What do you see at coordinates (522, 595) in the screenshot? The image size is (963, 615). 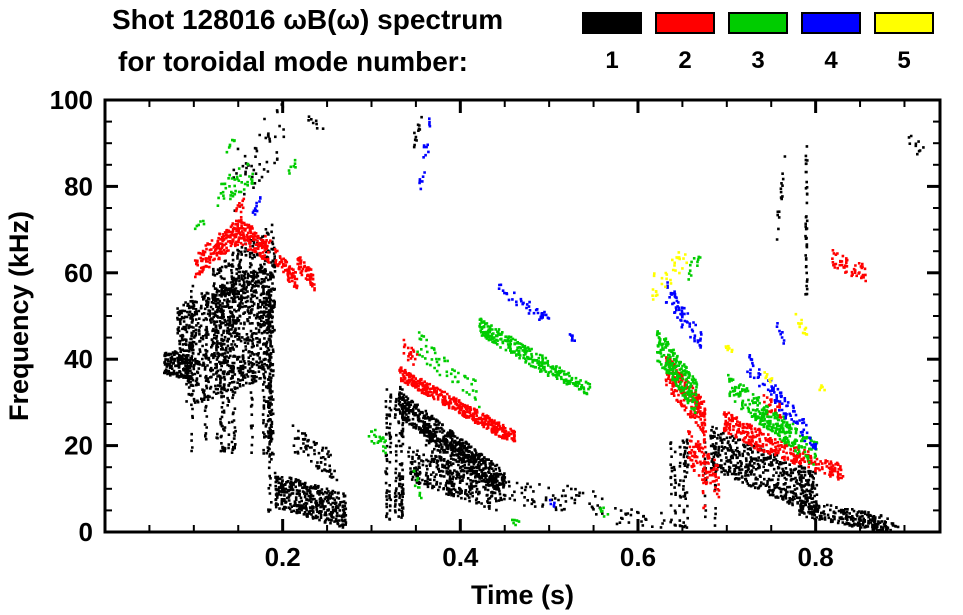 I see `x-axis-label: Time (s)` at bounding box center [522, 595].